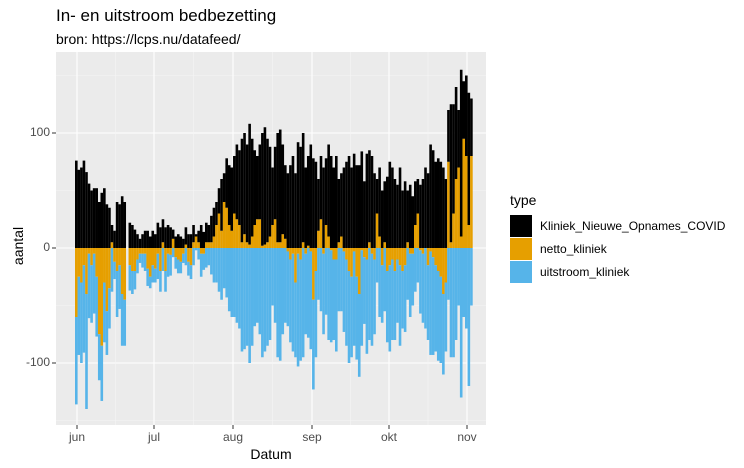  What do you see at coordinates (153, 437) in the screenshot?
I see `x-tick-label: jul` at bounding box center [153, 437].